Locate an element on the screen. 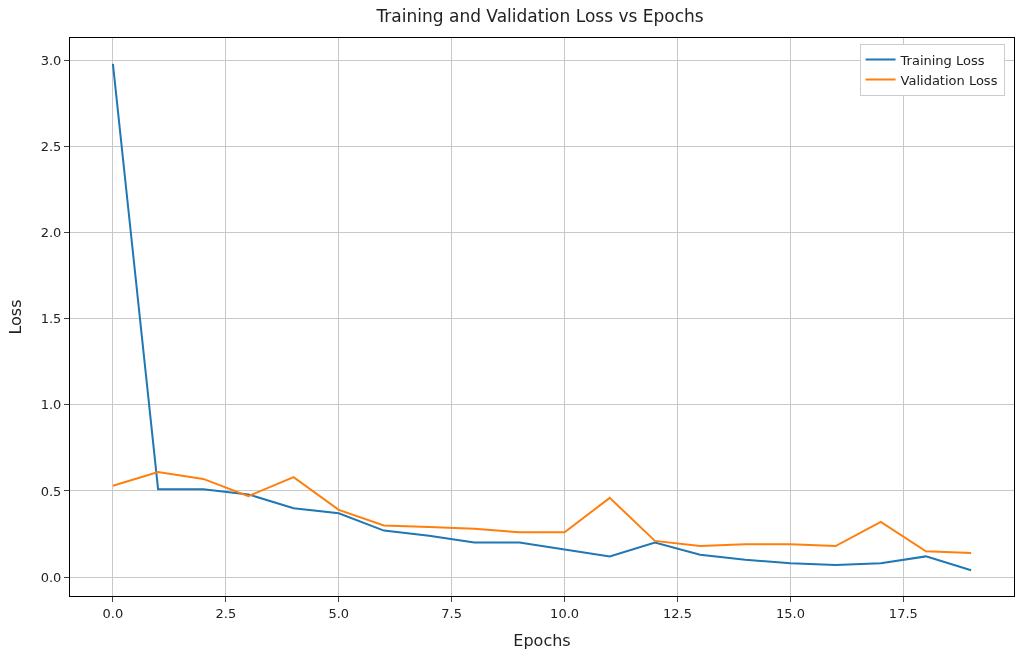 This screenshot has width=1019, height=658. x-tick-label: 2.5 is located at coordinates (226, 613).